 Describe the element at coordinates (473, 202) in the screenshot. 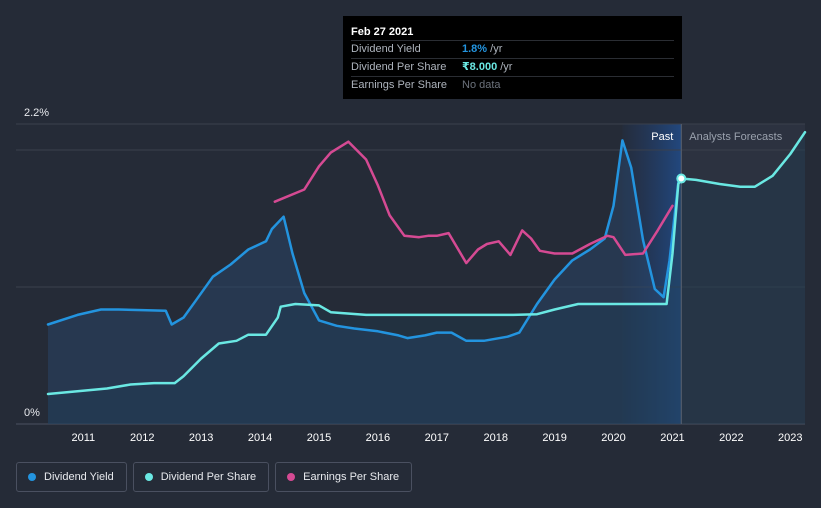

I see `earnings-per-share-line` at that location.